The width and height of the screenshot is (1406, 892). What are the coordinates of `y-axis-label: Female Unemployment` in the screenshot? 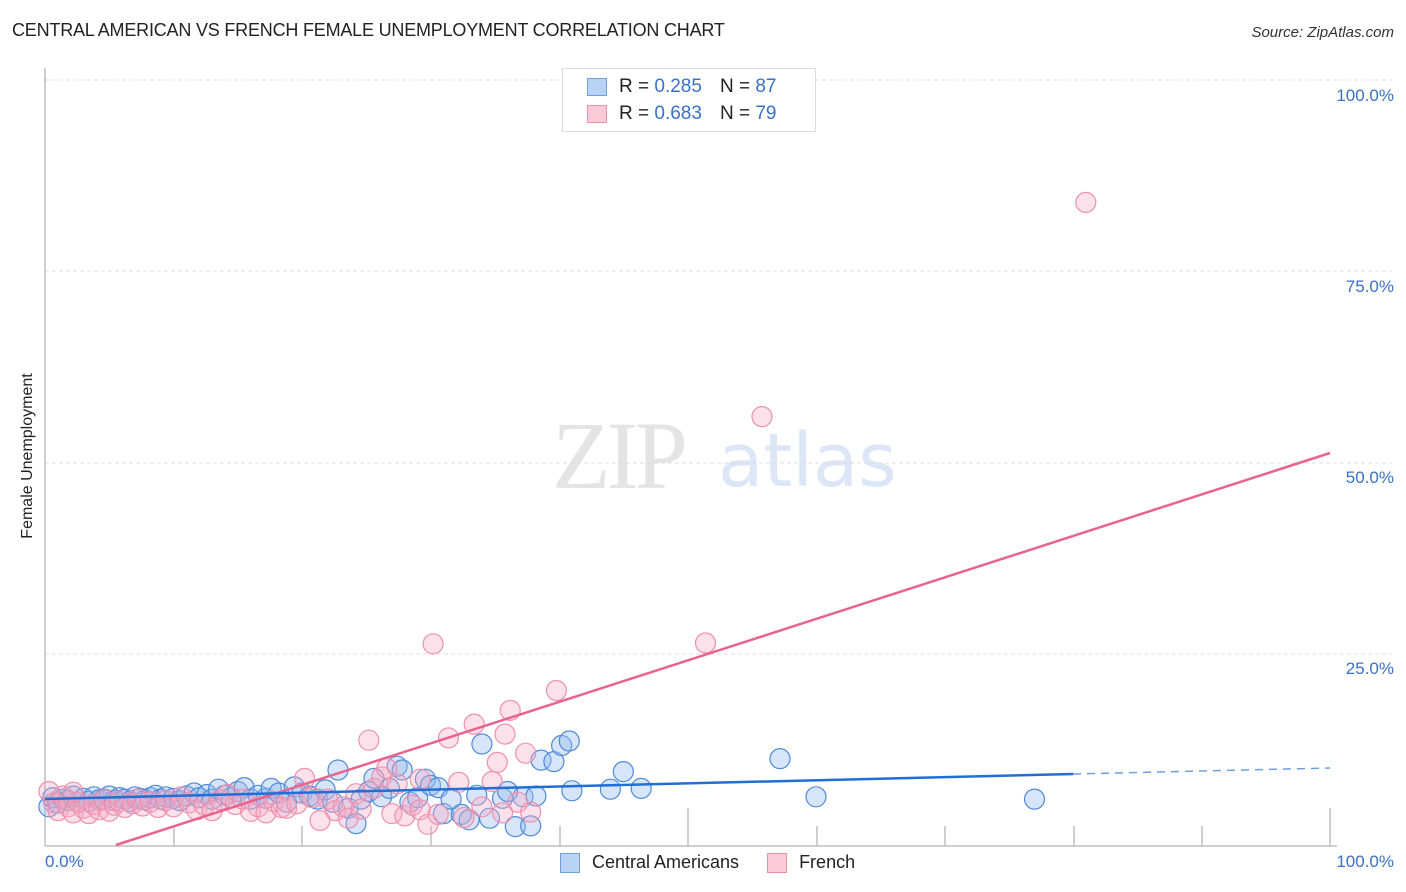 It's located at (27, 456).